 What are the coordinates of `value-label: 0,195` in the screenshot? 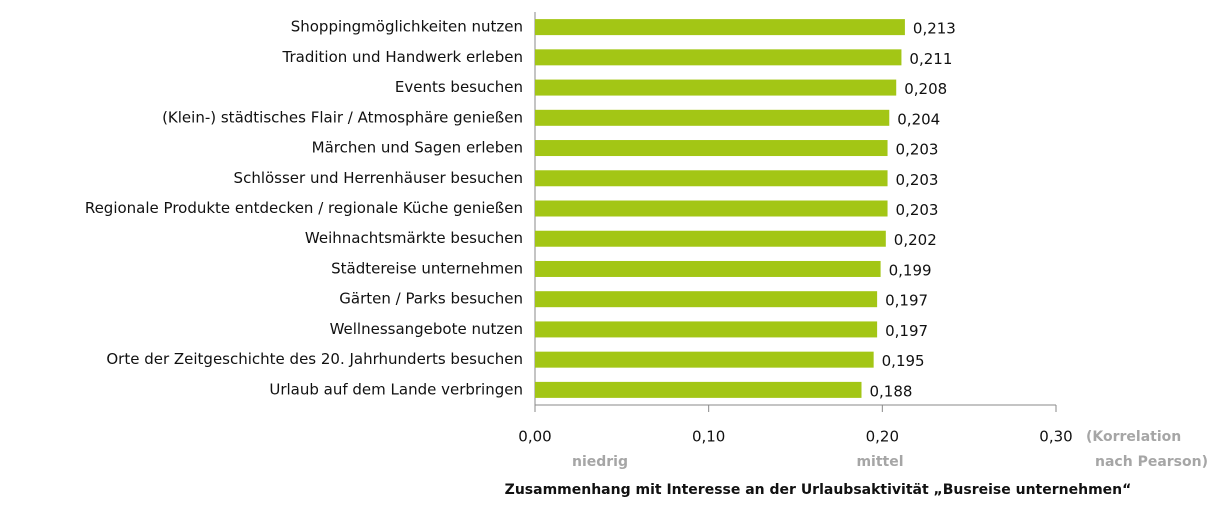 It's located at (903, 361).